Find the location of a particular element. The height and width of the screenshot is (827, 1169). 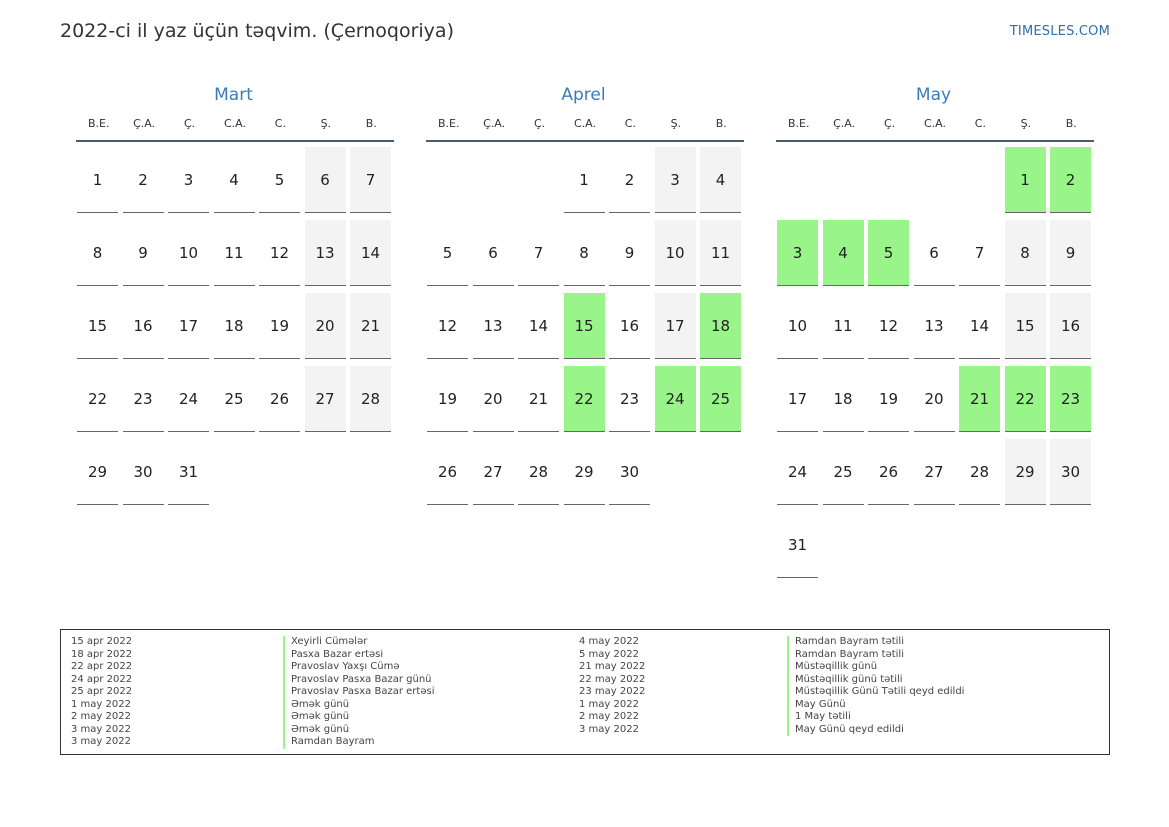

month-title: Mart is located at coordinates (233, 95).